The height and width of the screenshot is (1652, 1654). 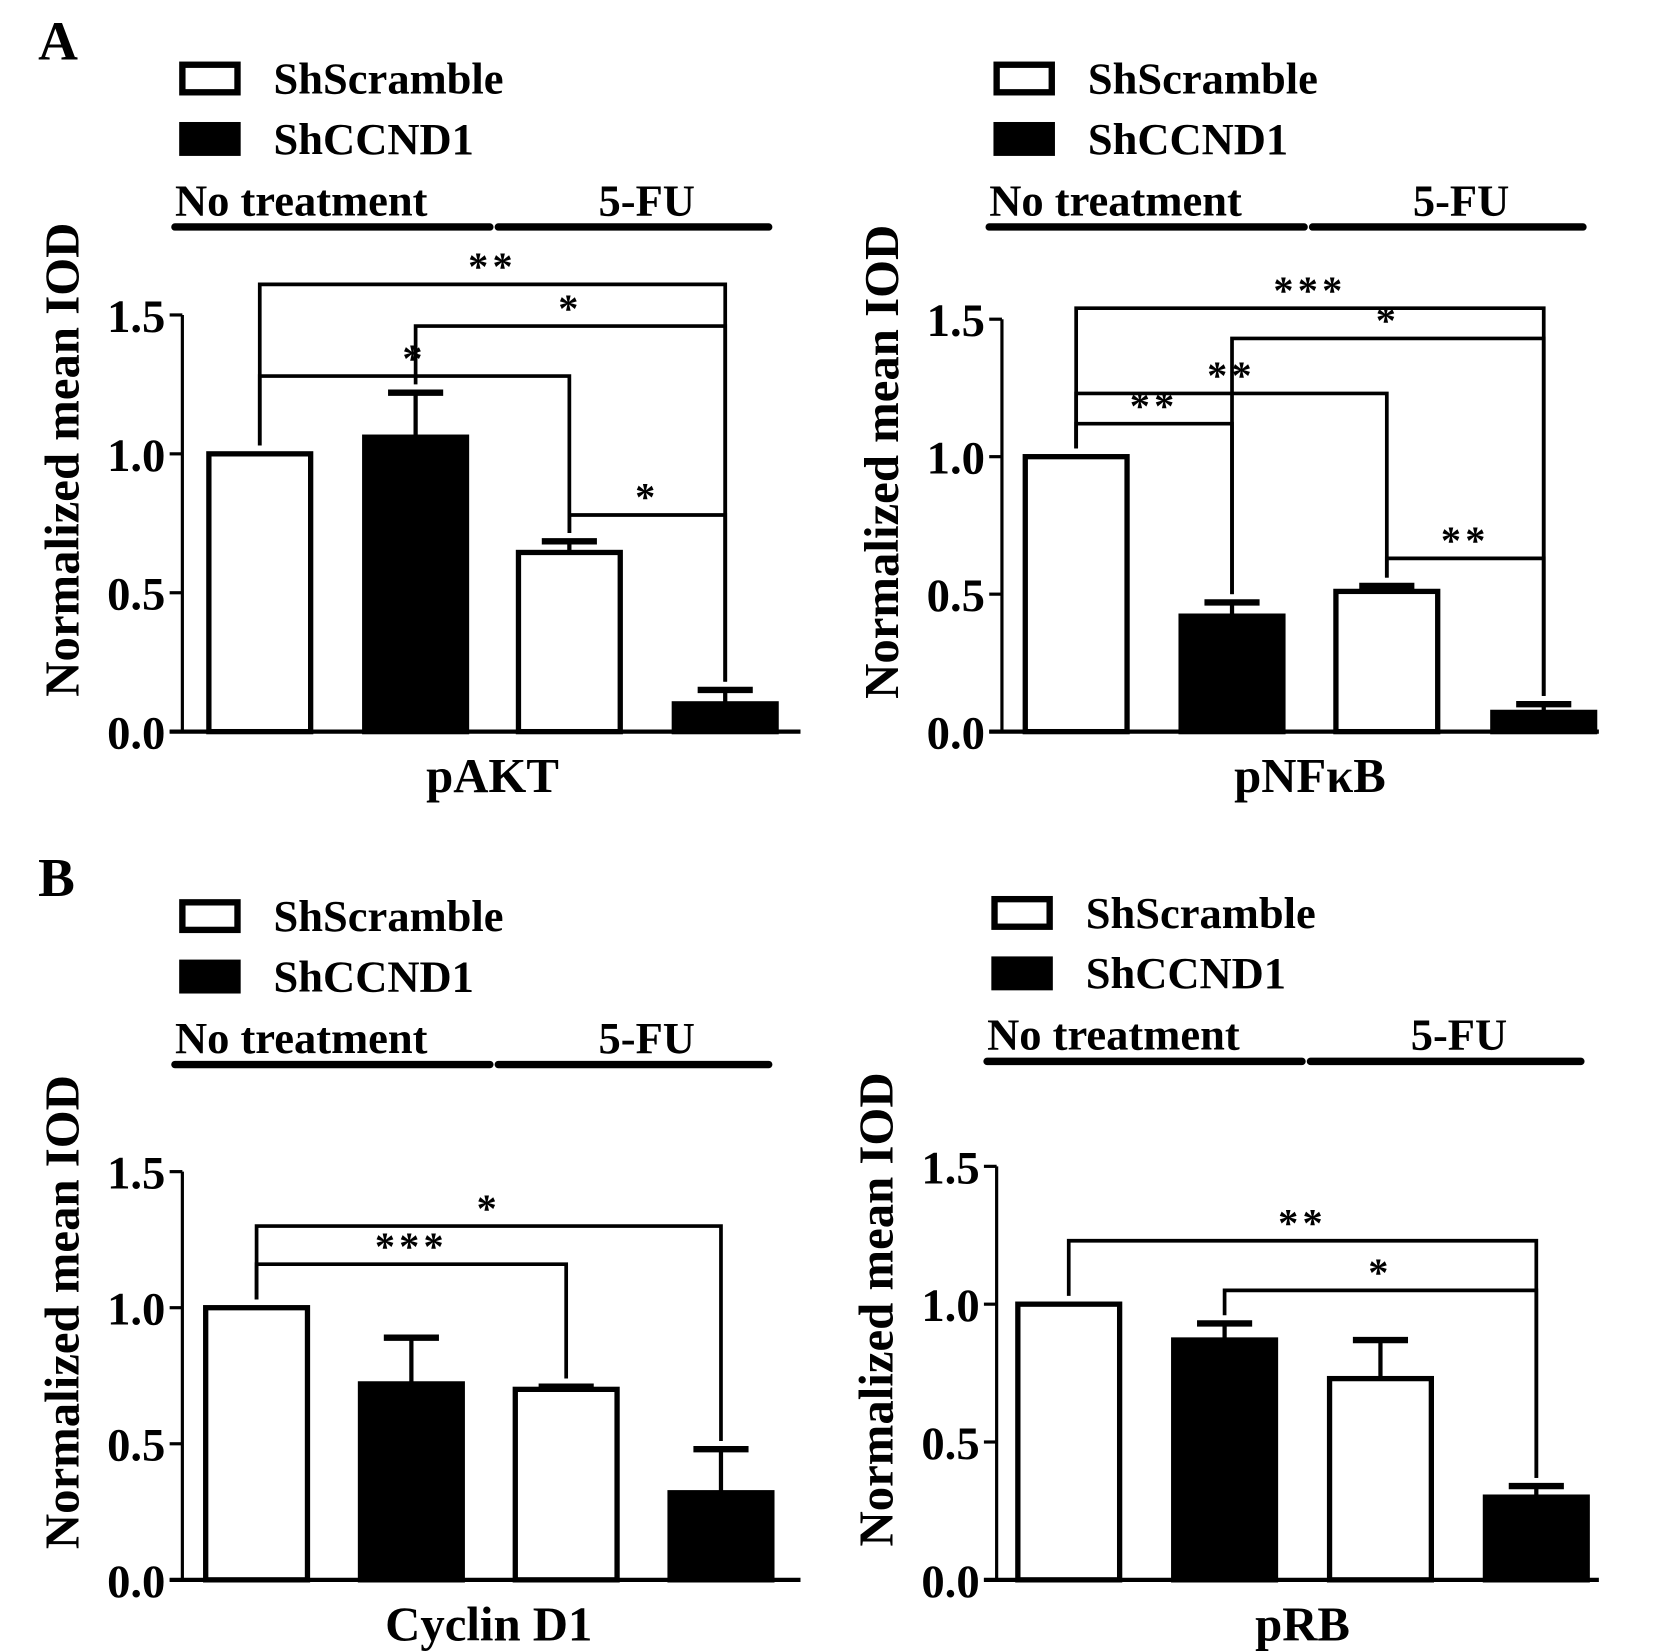 What do you see at coordinates (58, 40) in the screenshot?
I see `panel-label-a: A` at bounding box center [58, 40].